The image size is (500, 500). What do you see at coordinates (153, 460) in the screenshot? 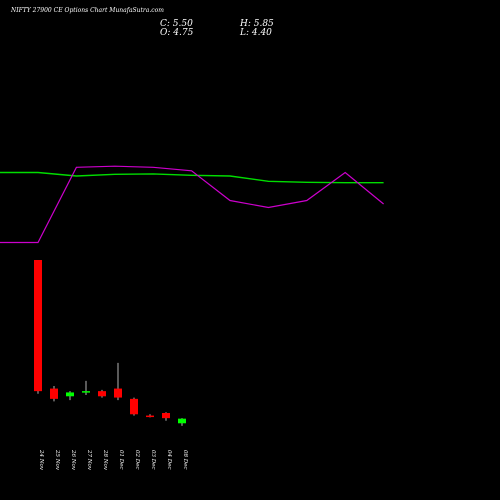
I see `x-tick-label: 03 Dec` at bounding box center [153, 460].